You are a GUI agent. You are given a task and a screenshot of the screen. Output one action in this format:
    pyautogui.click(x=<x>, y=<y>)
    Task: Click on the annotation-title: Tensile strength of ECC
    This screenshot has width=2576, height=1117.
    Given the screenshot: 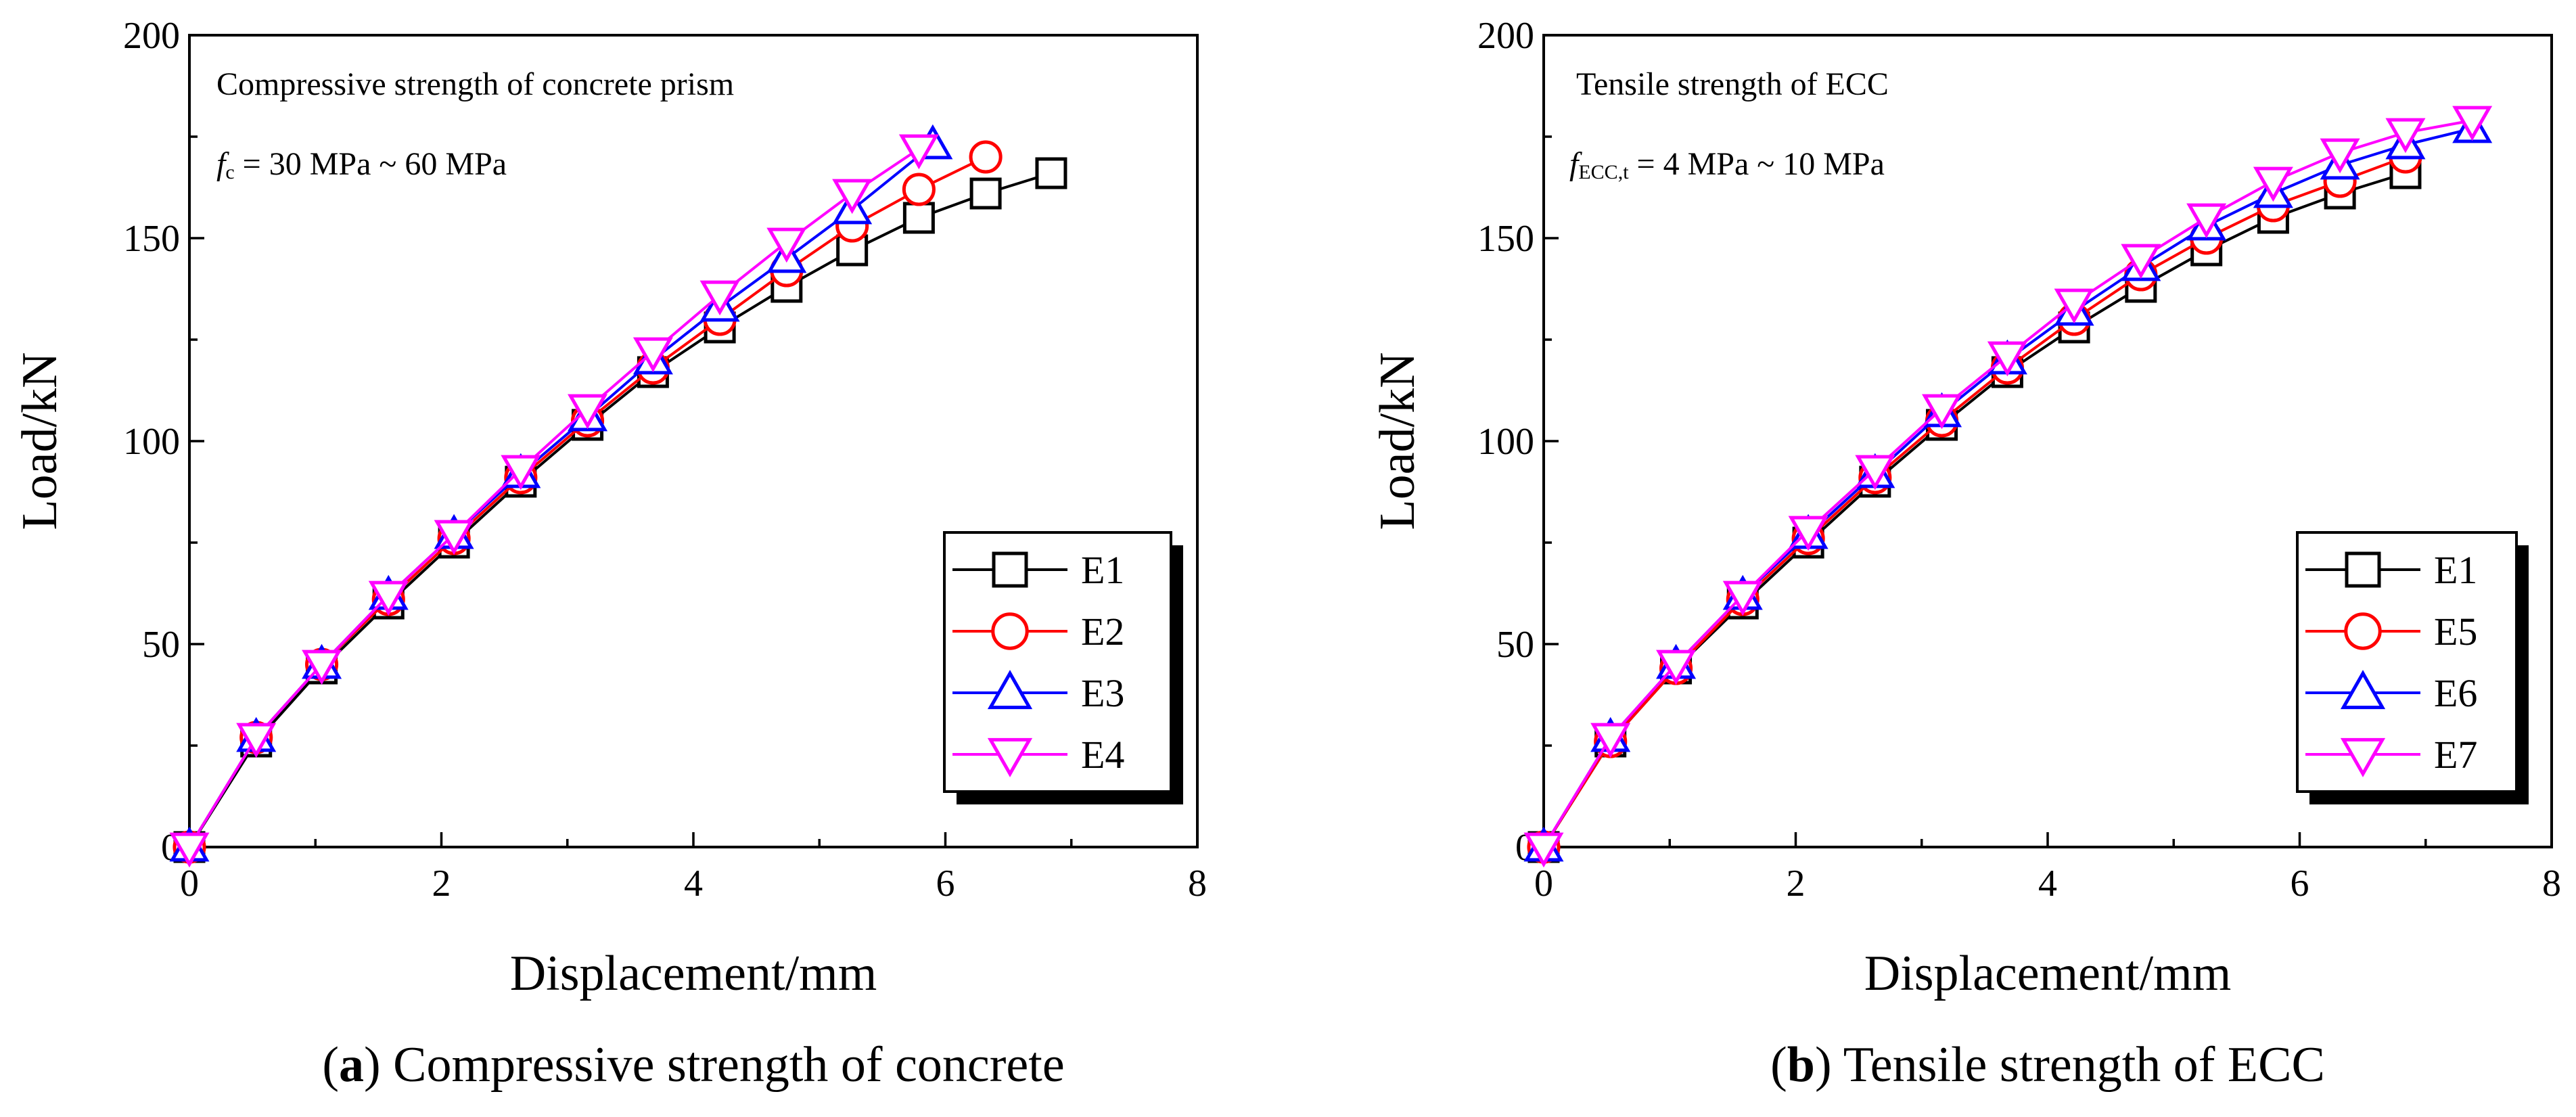 What is the action you would take?
    pyautogui.click(x=1732, y=84)
    